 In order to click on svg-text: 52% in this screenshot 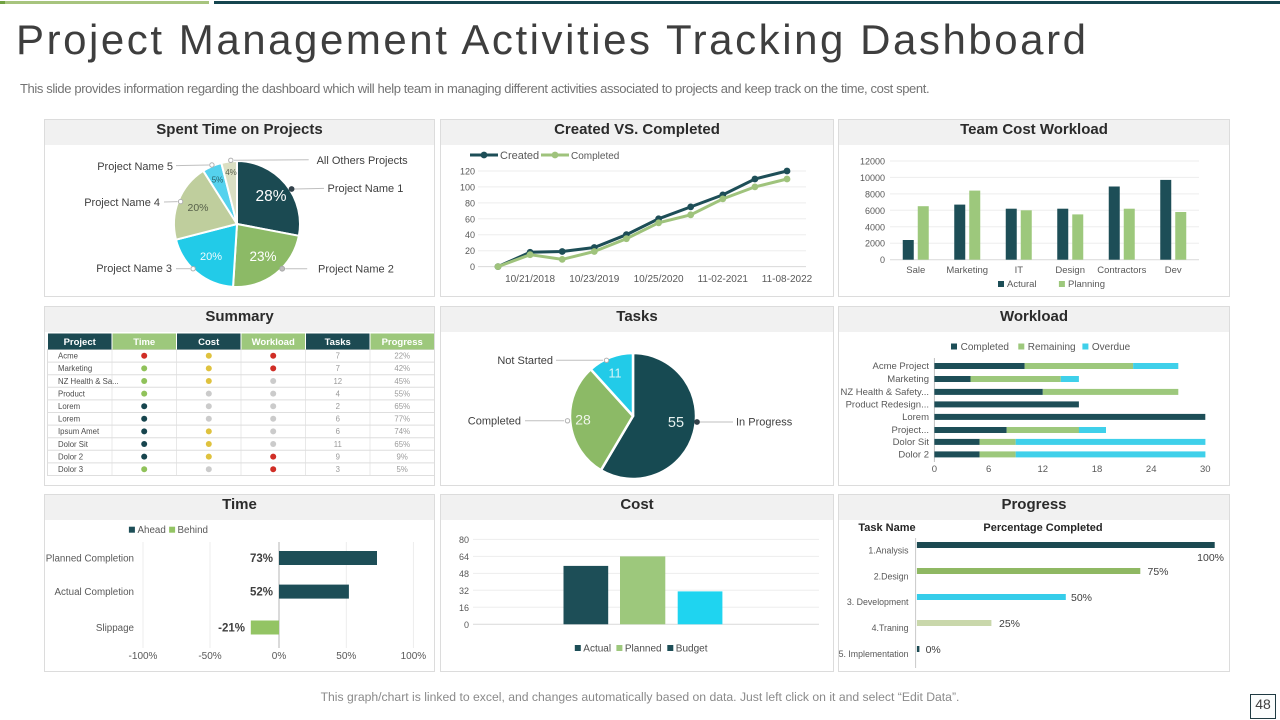, I will do `click(261, 593)`.